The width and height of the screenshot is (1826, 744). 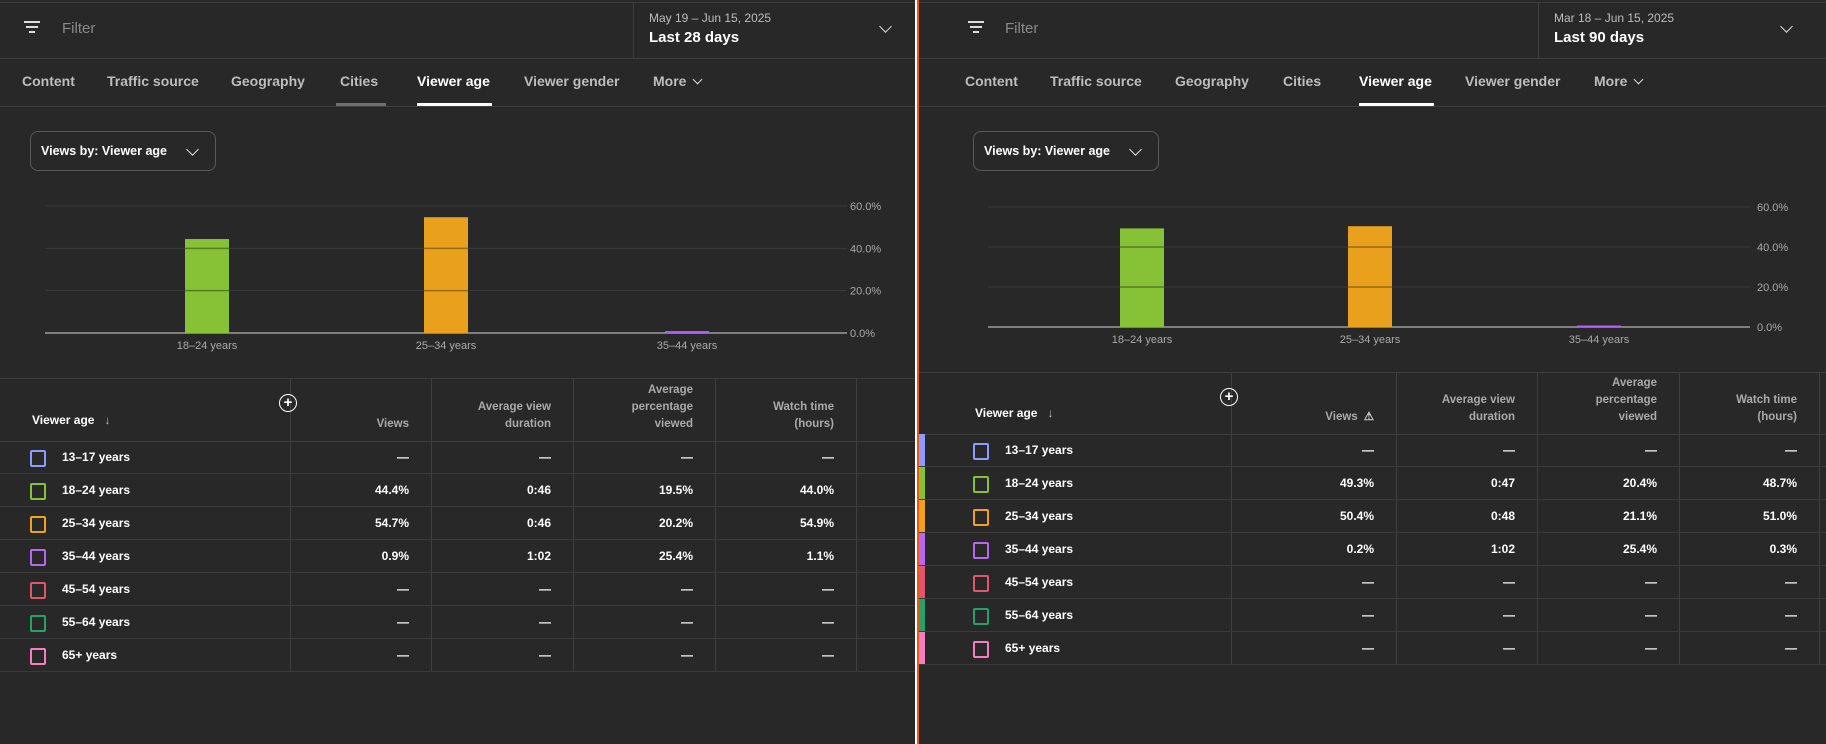 What do you see at coordinates (1682, 30) in the screenshot?
I see `date-range-picker: Mar 18 – Jun 15, 2025 Last 90 days` at bounding box center [1682, 30].